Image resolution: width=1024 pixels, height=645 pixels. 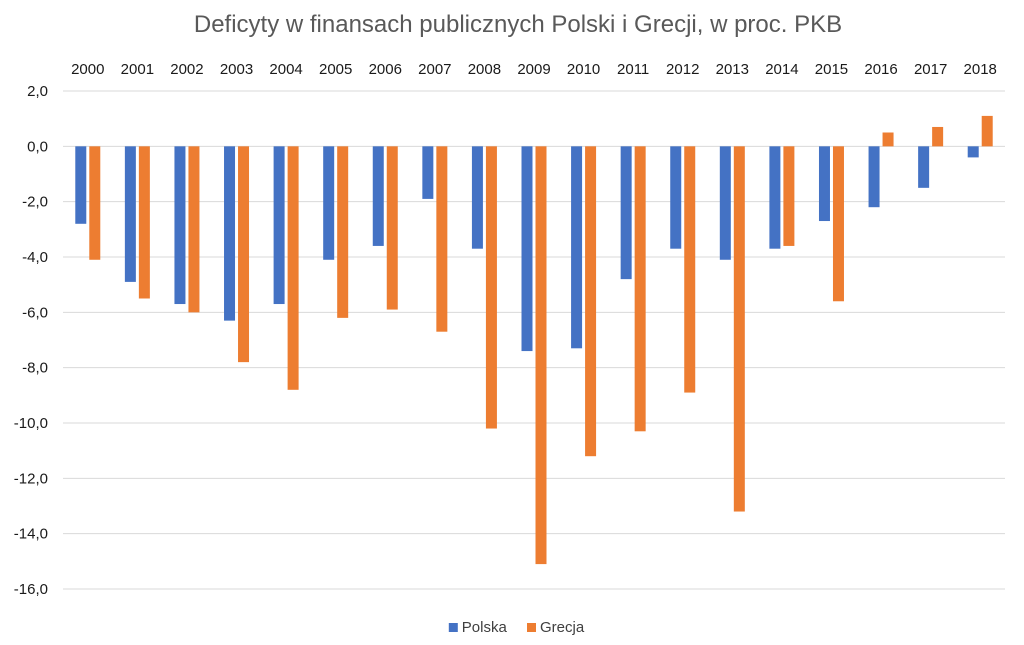 I want to click on x-tick-label: 2007, so click(x=434, y=69).